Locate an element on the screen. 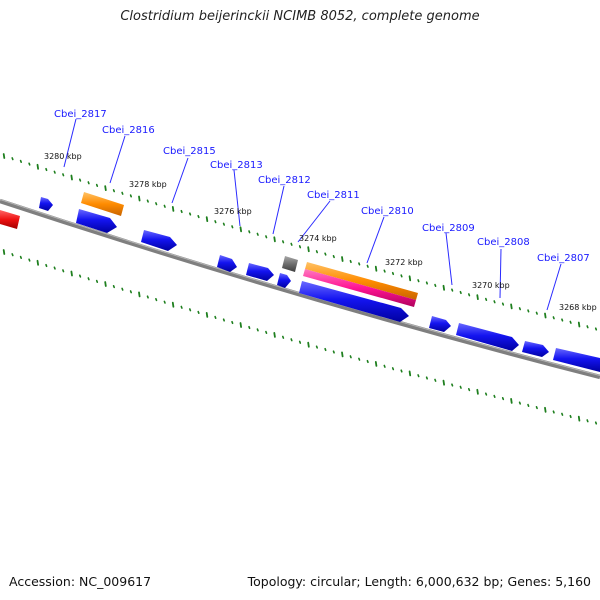 The image size is (600, 600). ruler-label-3270: 3270 kbp is located at coordinates (491, 285).